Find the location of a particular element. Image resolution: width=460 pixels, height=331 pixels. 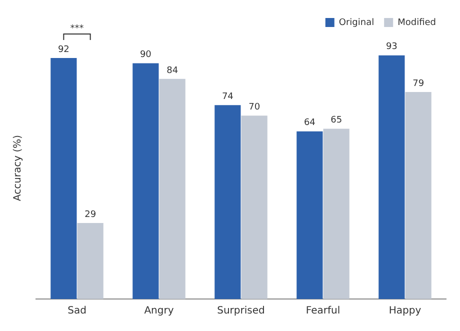

data-label: 90 is located at coordinates (146, 55).